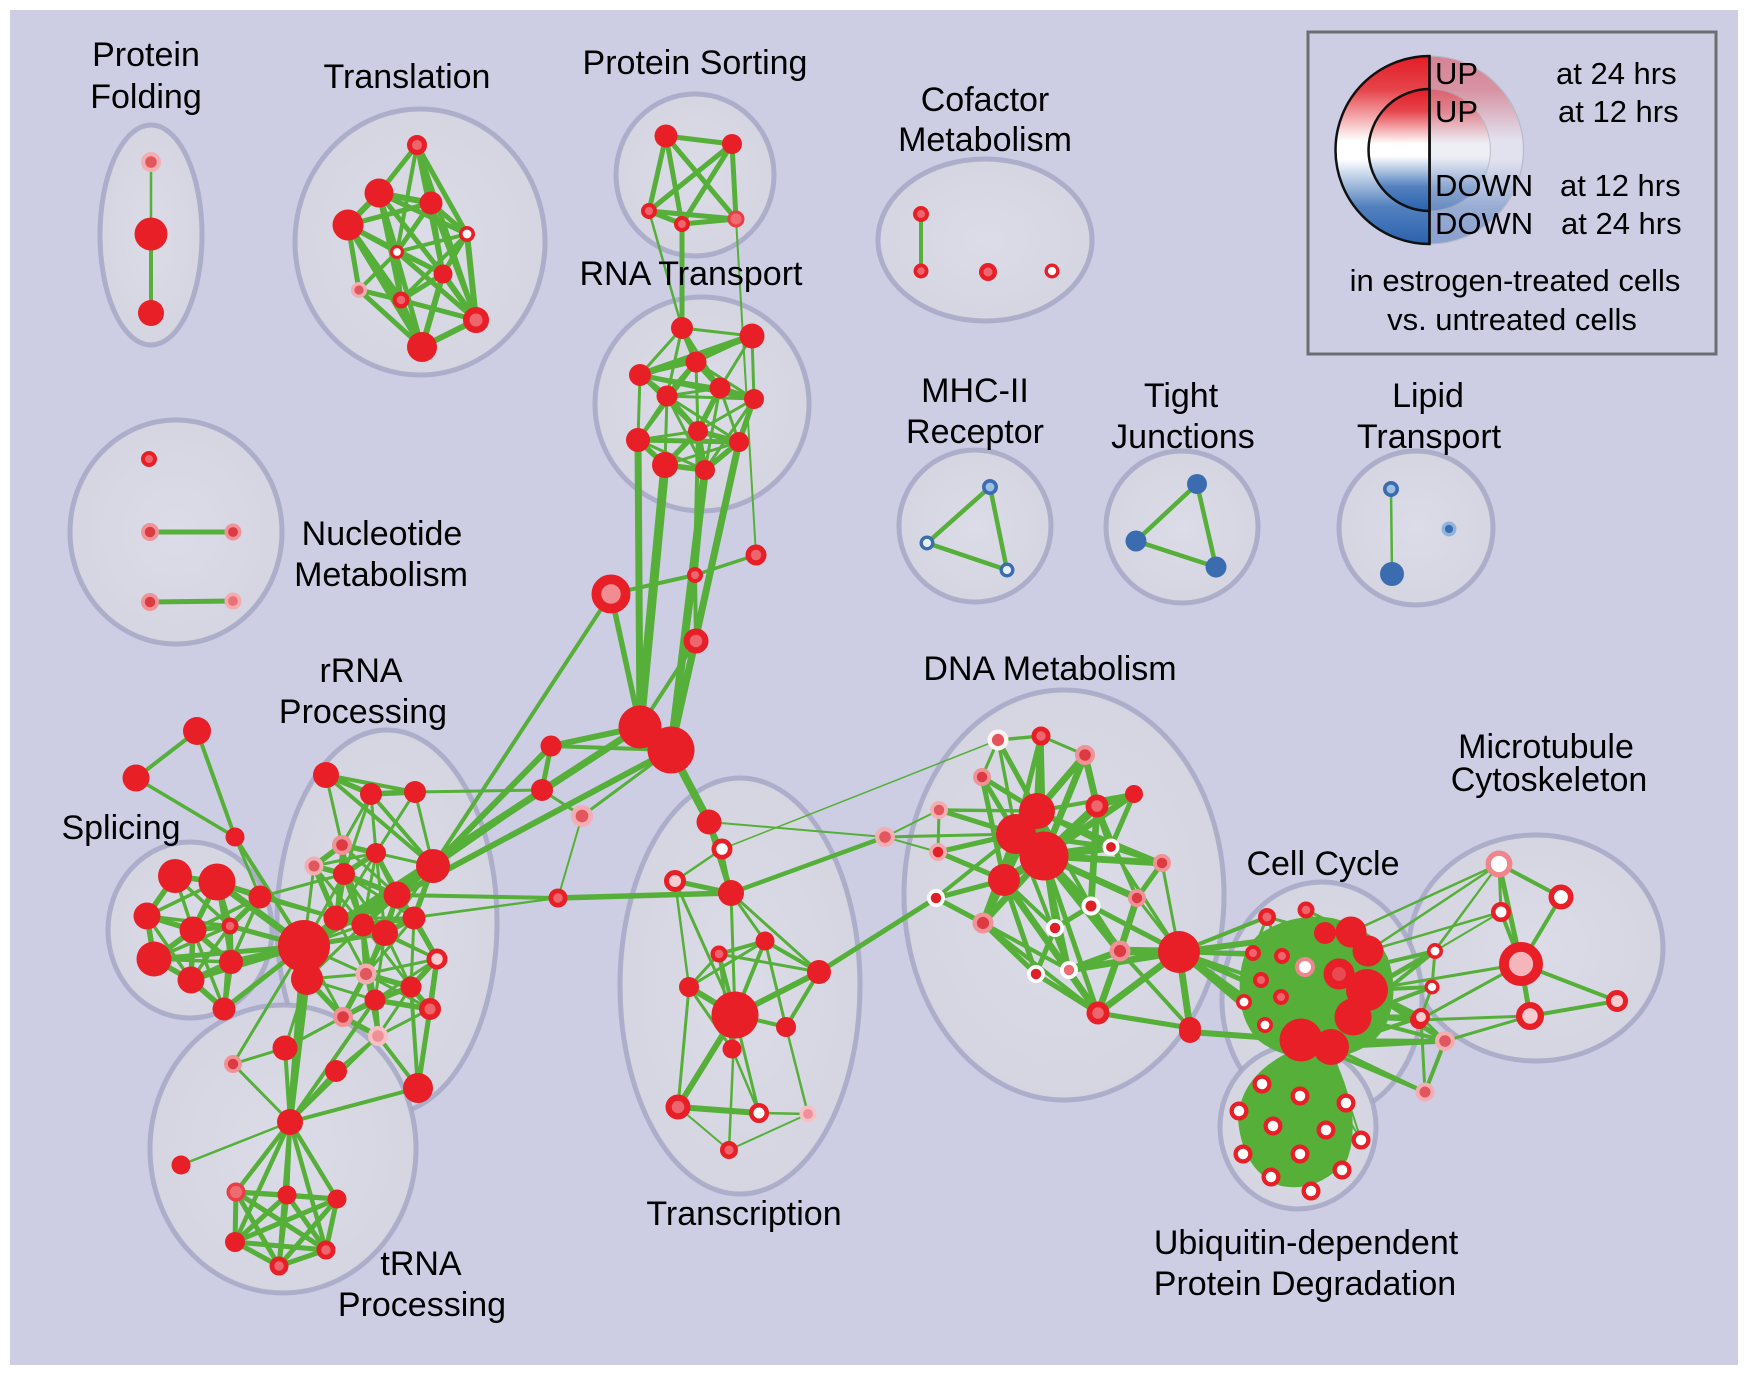  What do you see at coordinates (1546, 747) in the screenshot?
I see `svg-text: Microtubule` at bounding box center [1546, 747].